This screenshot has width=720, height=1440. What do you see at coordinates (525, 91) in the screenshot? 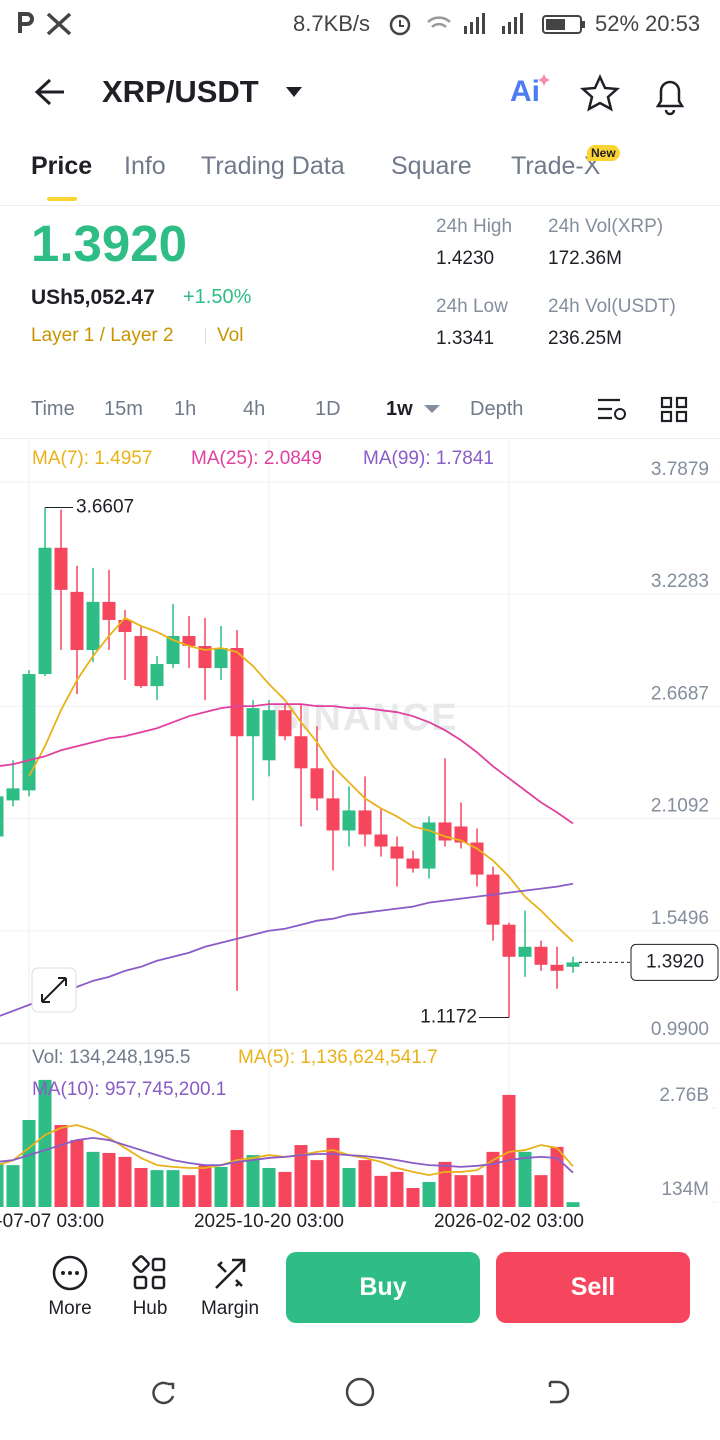
I see `ai-button: Ai` at bounding box center [525, 91].